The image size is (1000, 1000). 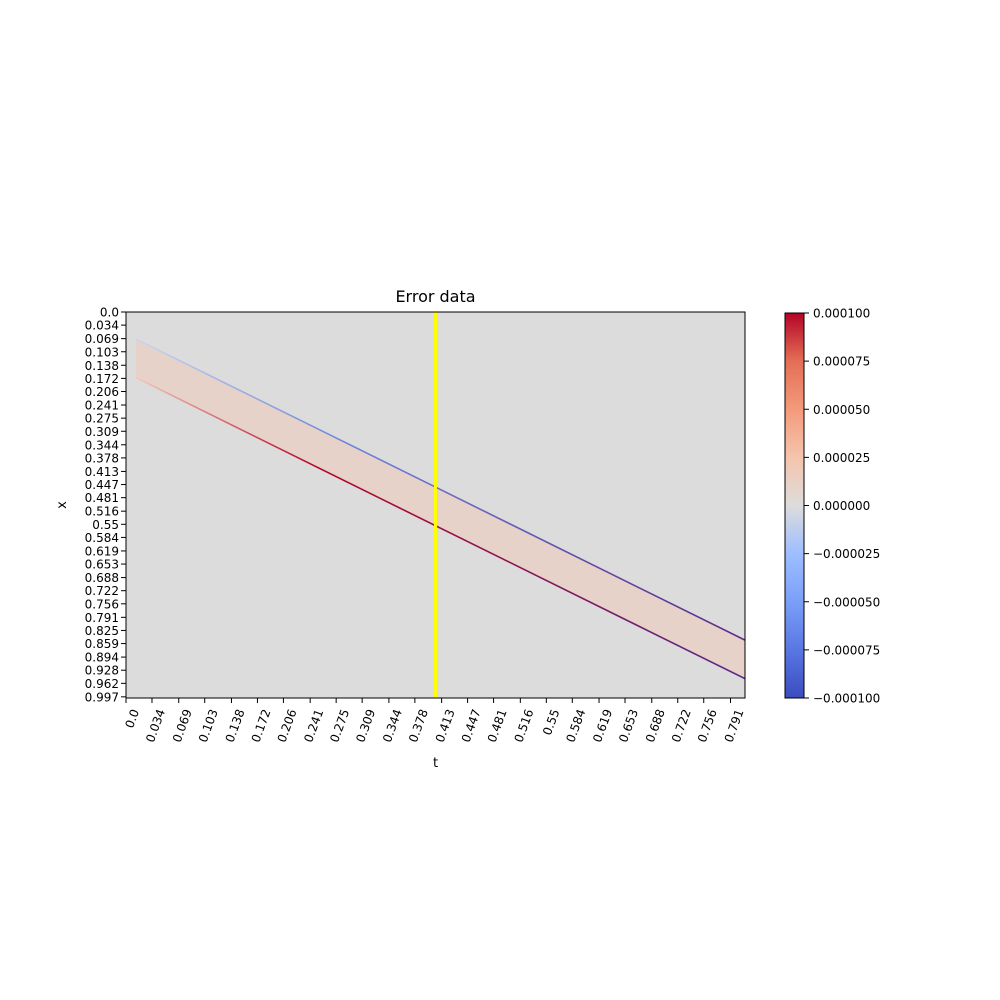 What do you see at coordinates (365, 725) in the screenshot?
I see `x-tick-label: 0.309` at bounding box center [365, 725].